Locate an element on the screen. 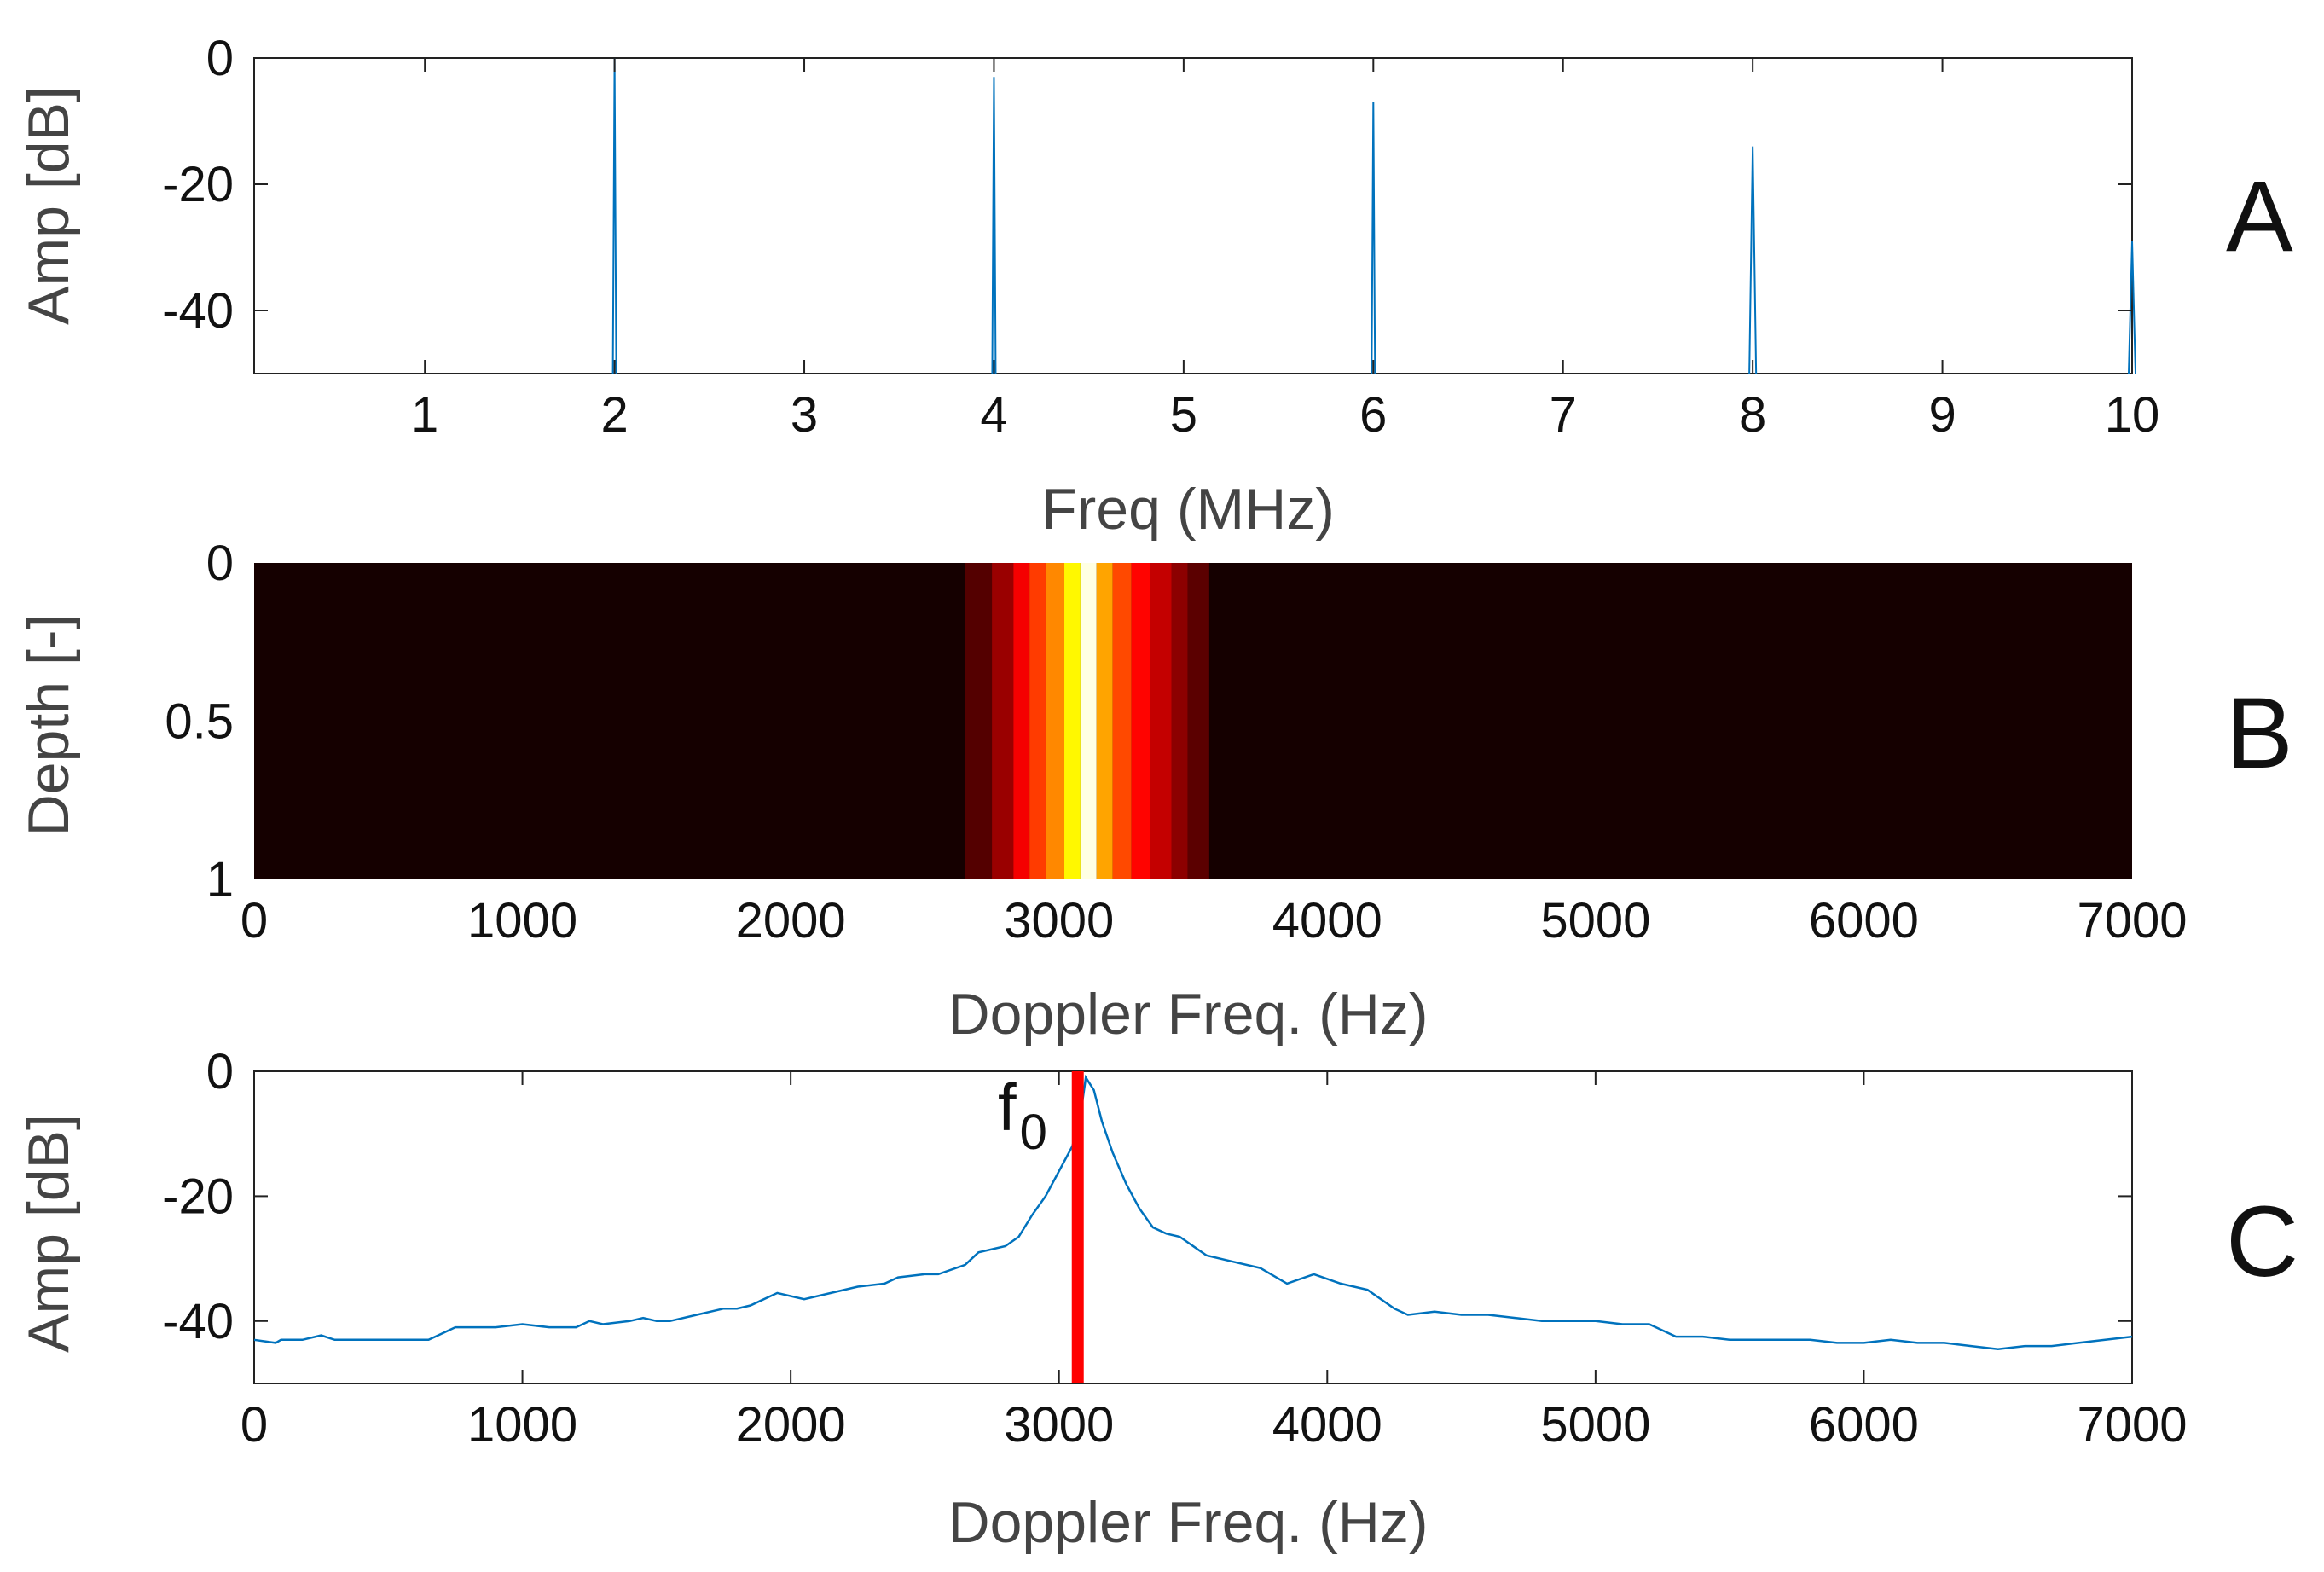 This screenshot has width=2324, height=1572. panel-a-xtick-label: 3 is located at coordinates (804, 415).